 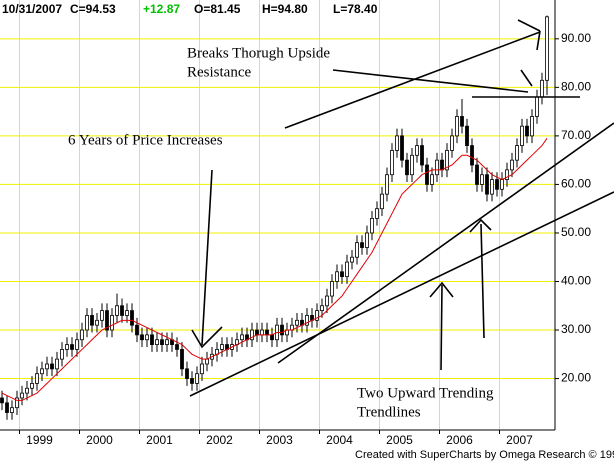 I want to click on x-tick-label: 2004, so click(x=339, y=440).